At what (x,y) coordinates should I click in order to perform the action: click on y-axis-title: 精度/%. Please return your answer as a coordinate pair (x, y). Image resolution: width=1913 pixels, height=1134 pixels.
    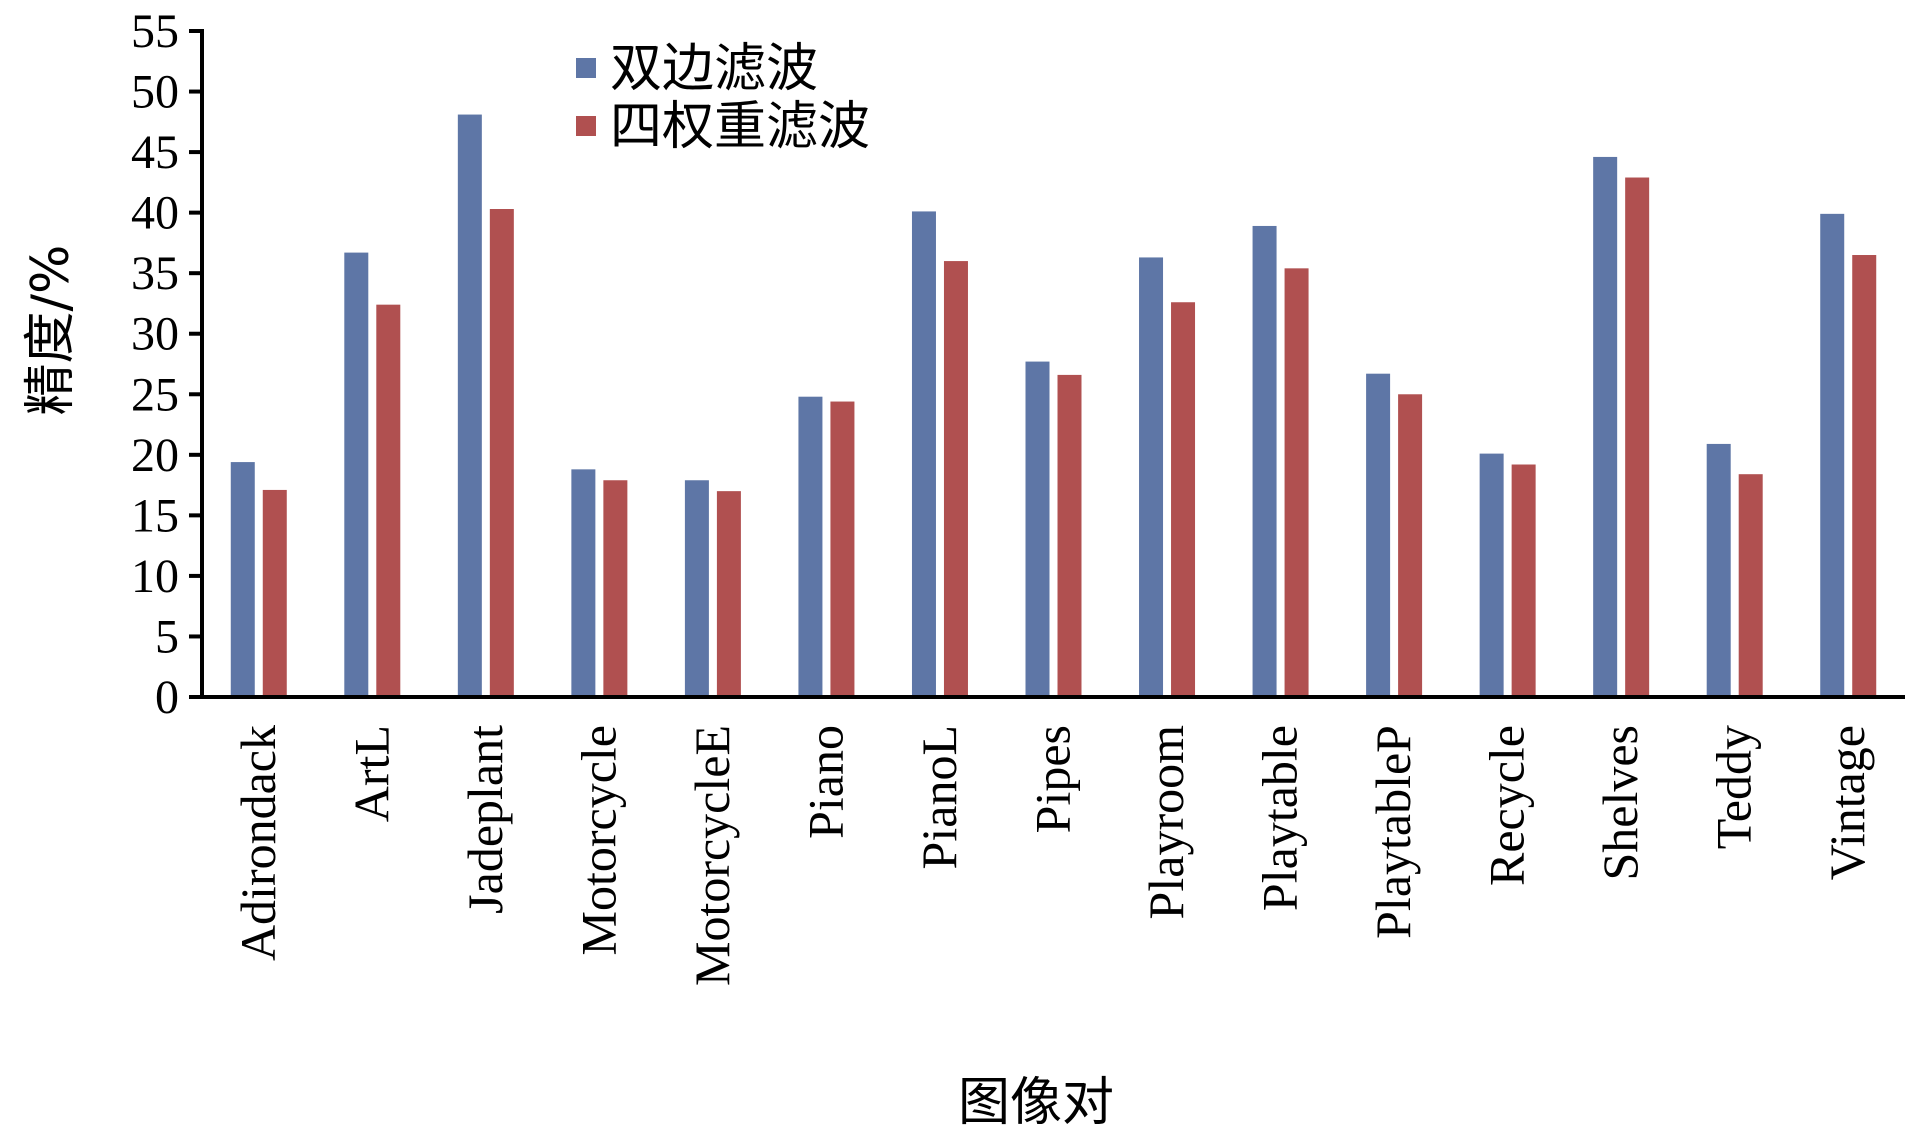
    Looking at the image, I should click on (51, 330).